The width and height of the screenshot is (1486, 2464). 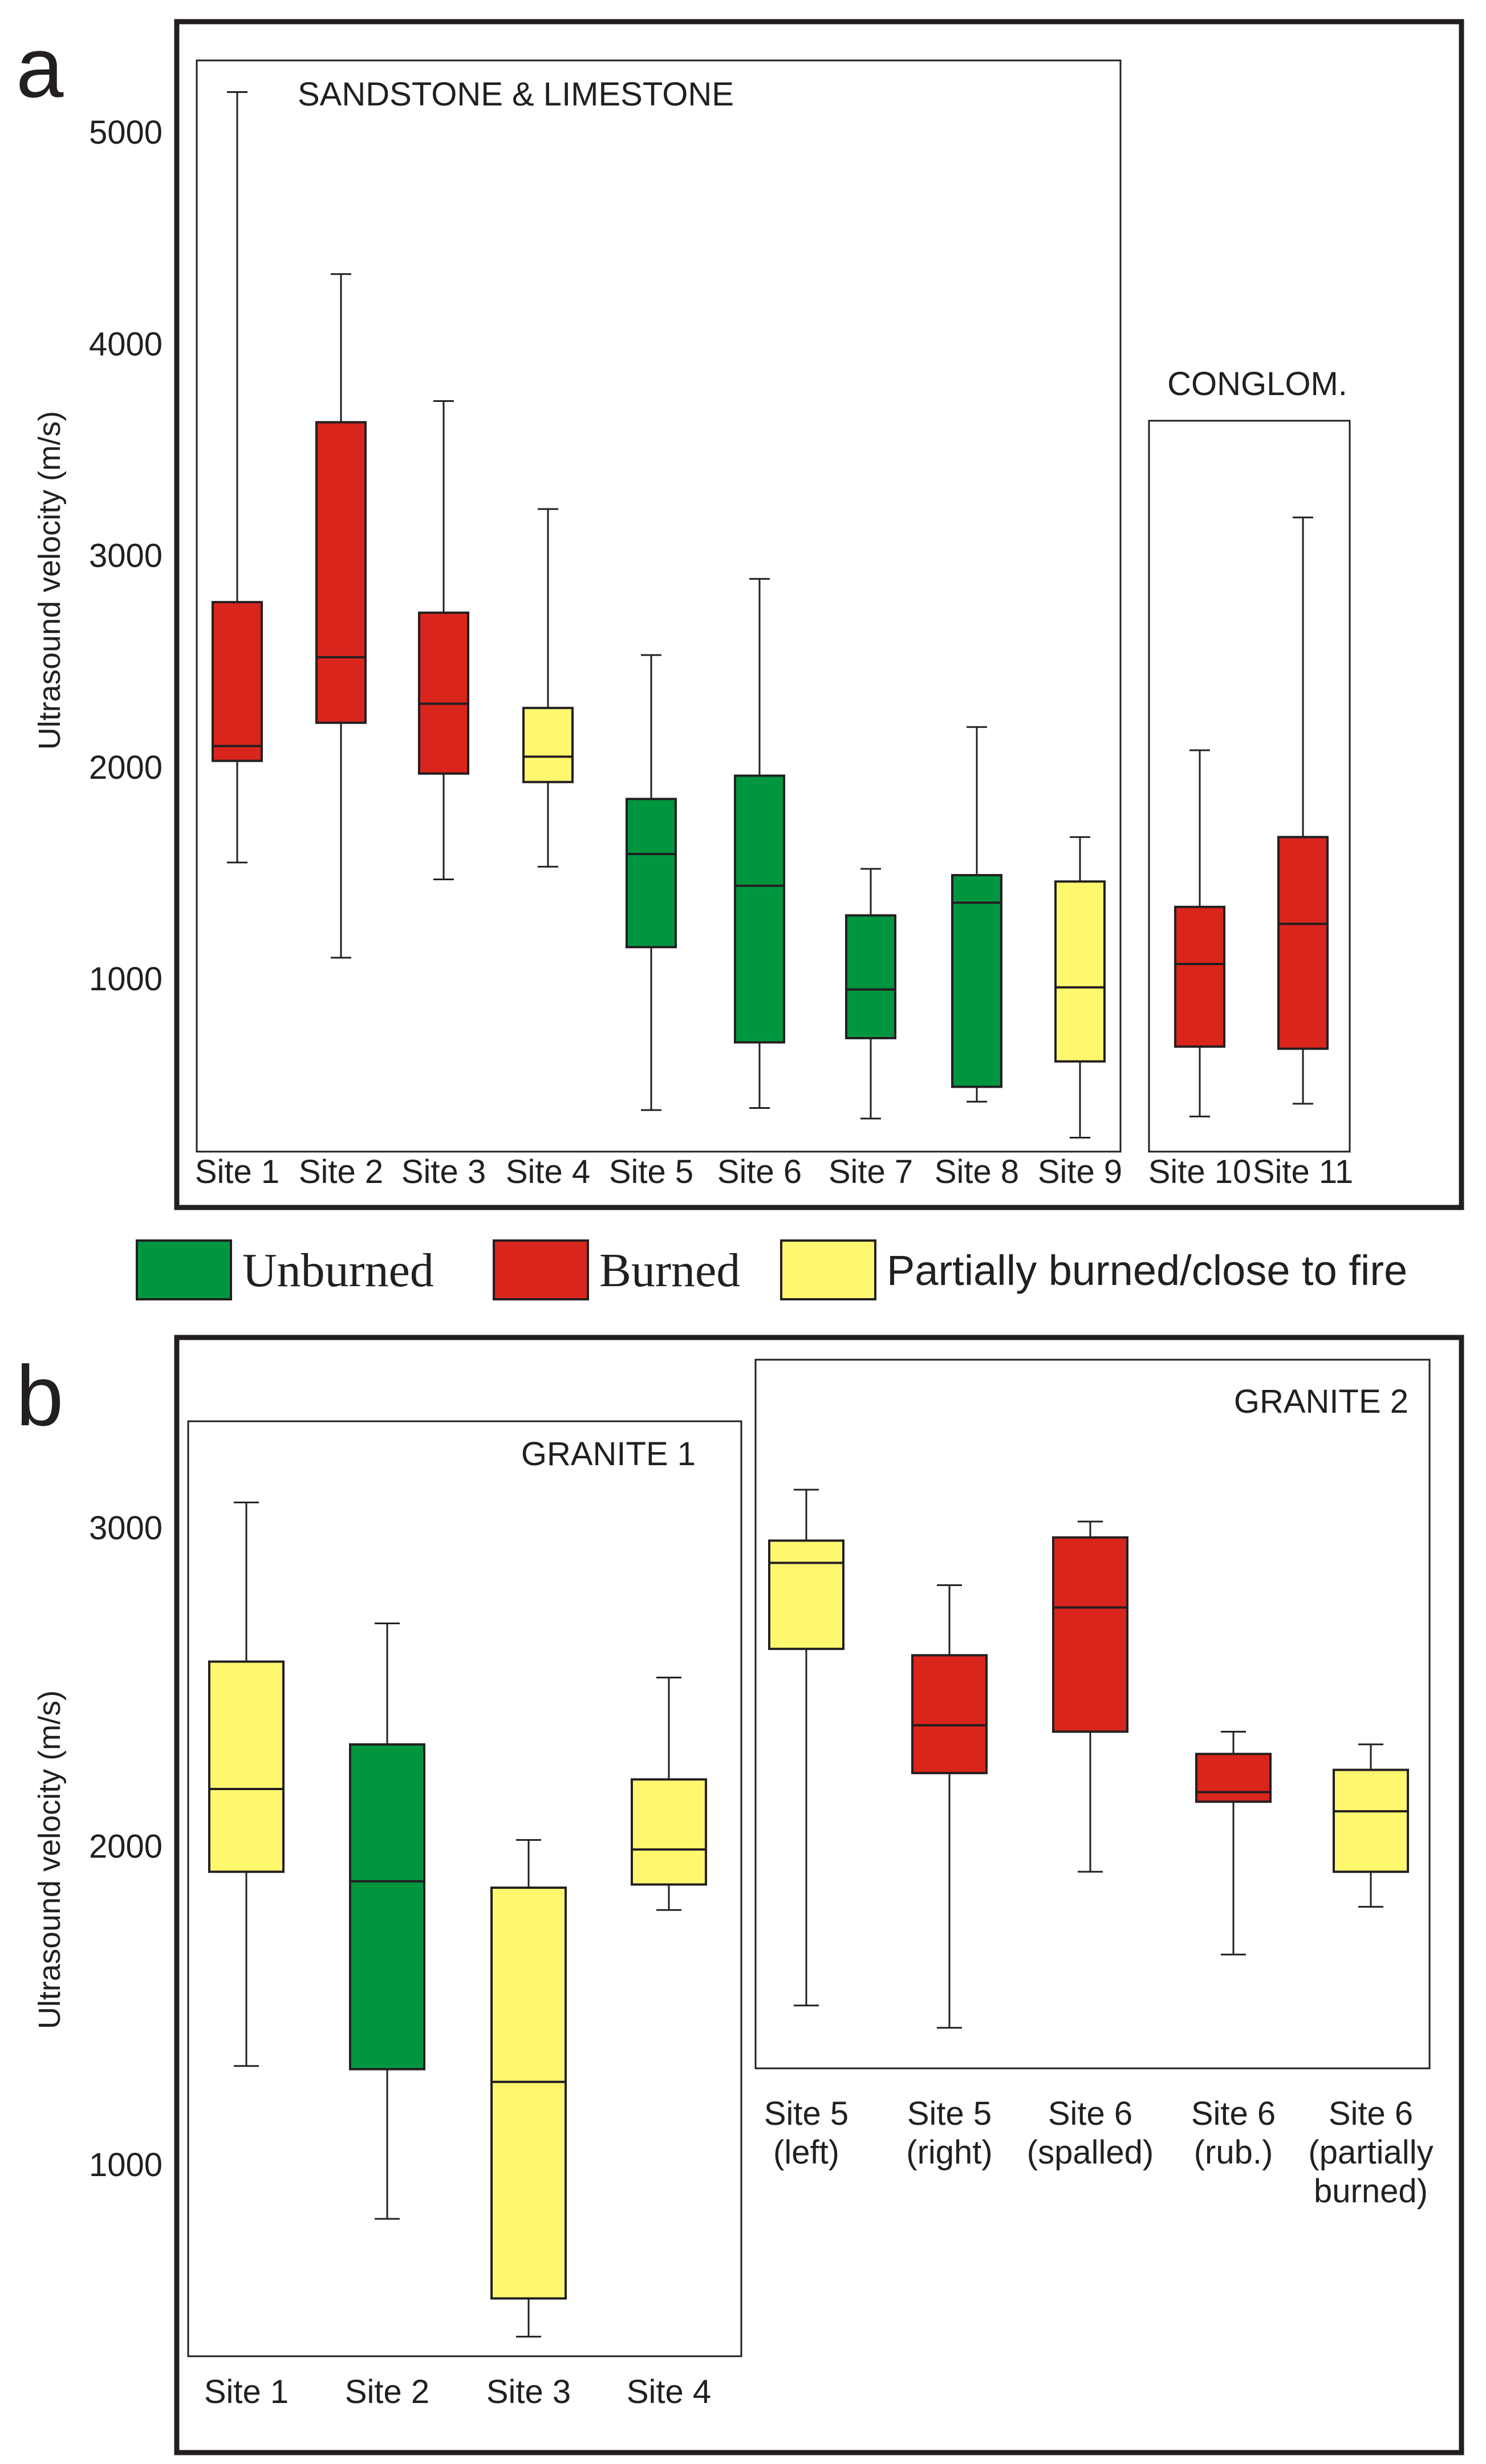 What do you see at coordinates (806, 1748) in the screenshot?
I see `box-b-site-5-left` at bounding box center [806, 1748].